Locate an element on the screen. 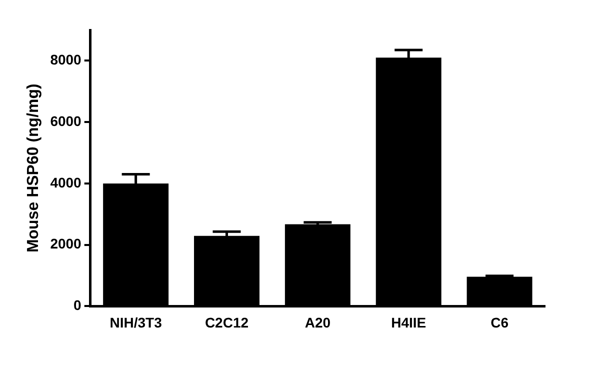  x-tick-label: C6 is located at coordinates (499, 322).